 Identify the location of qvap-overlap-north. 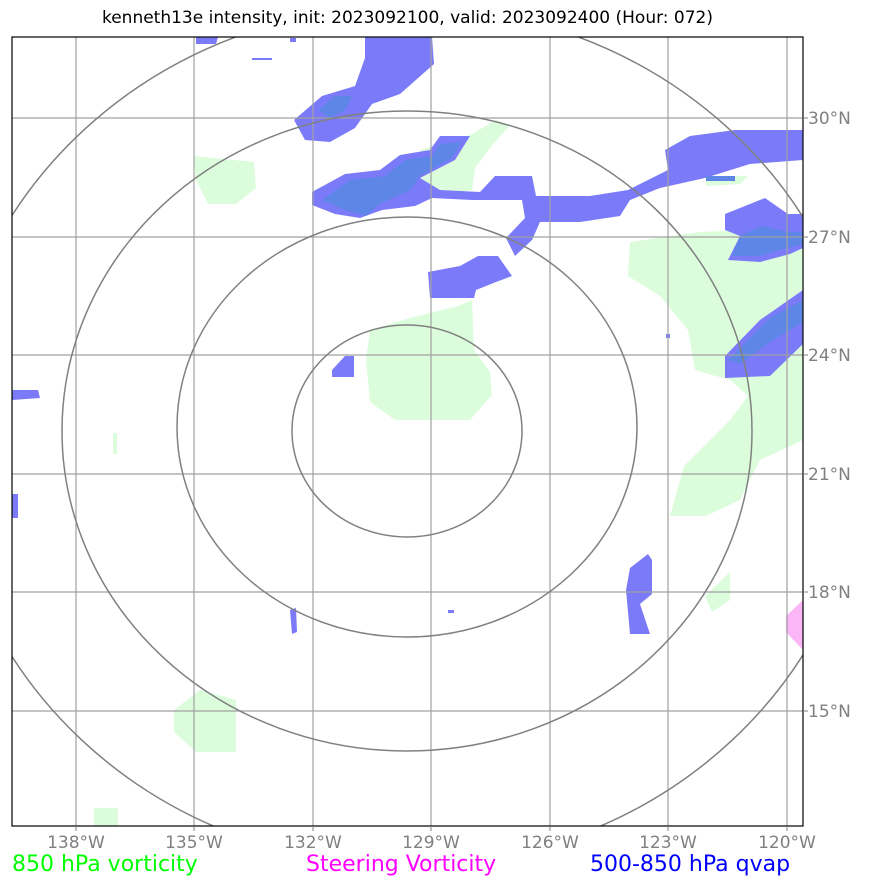
(335, 107).